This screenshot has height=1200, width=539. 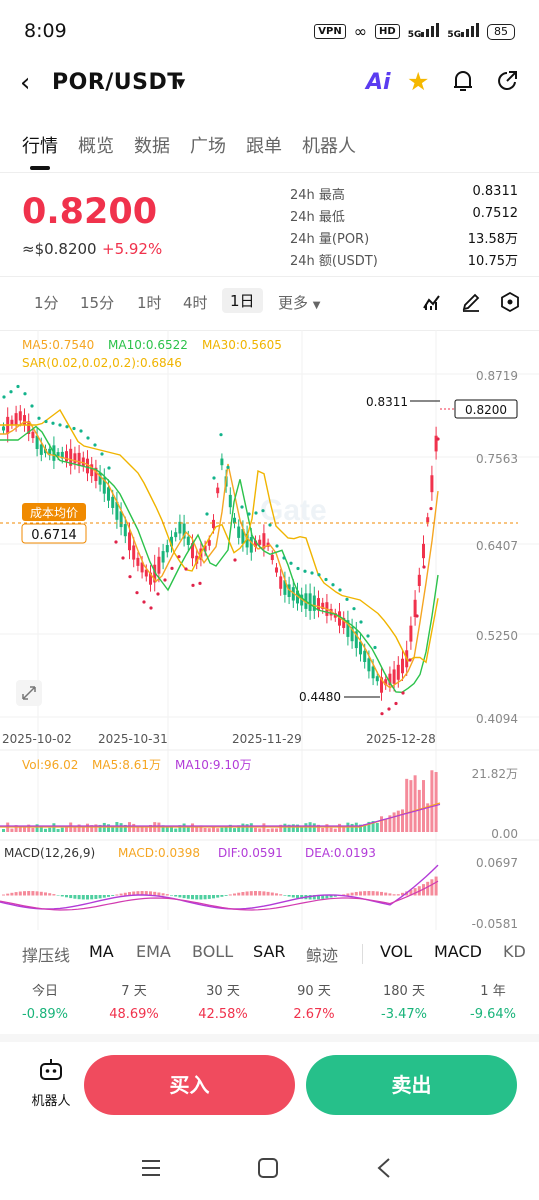 I want to click on star-icon: ★, so click(x=418, y=81).